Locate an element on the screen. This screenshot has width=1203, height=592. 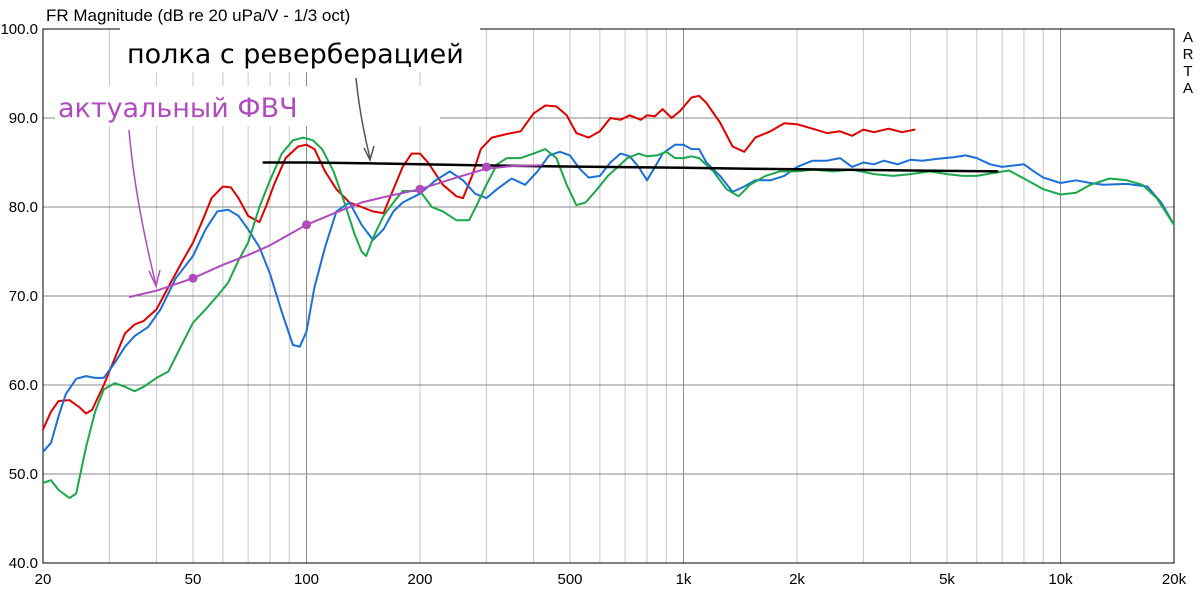
x-tick-label: 500 is located at coordinates (570, 579).